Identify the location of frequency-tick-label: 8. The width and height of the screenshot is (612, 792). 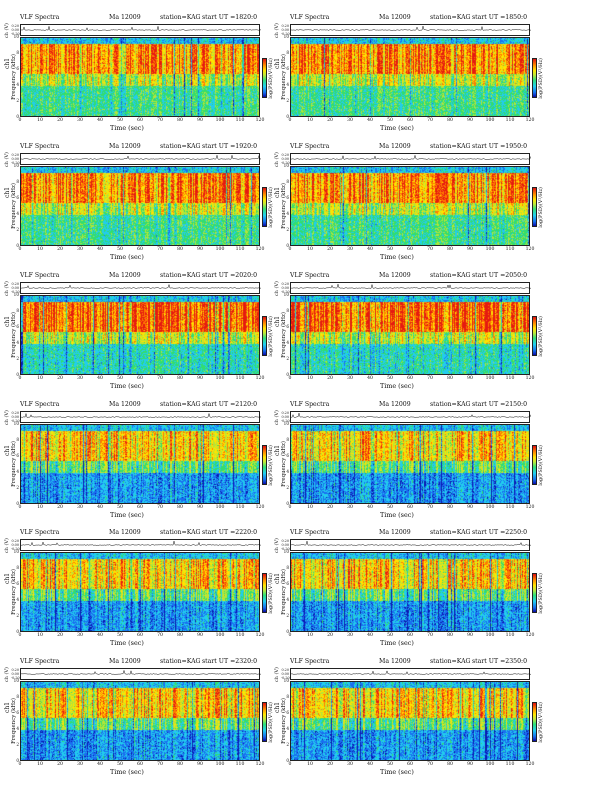
(17, 439).